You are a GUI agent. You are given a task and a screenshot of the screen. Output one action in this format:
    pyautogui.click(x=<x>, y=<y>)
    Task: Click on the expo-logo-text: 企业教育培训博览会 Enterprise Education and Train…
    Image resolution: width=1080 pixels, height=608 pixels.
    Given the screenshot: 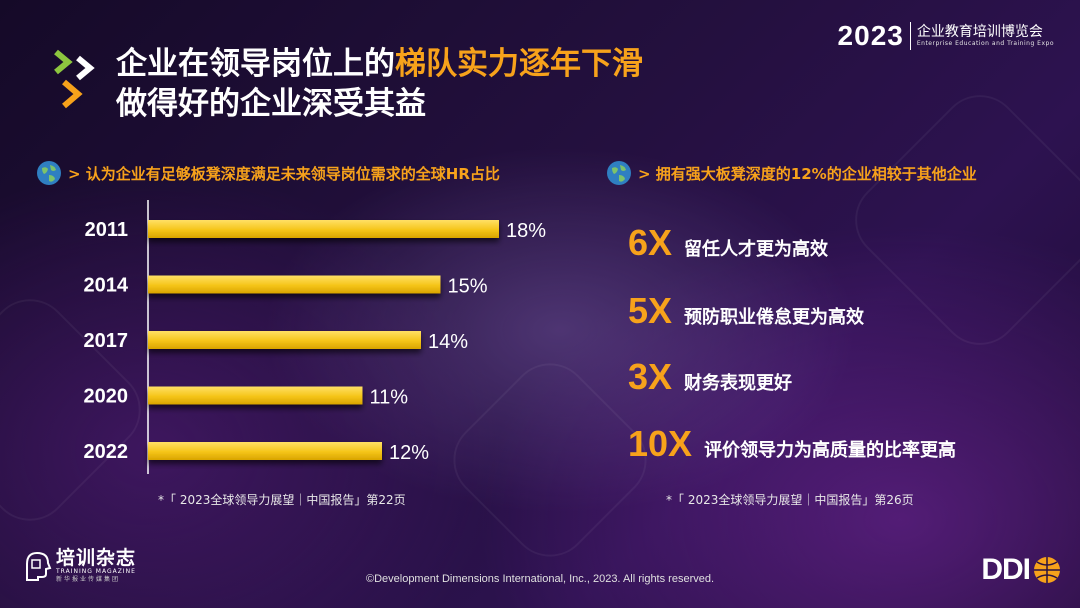 What is the action you would take?
    pyautogui.click(x=985, y=36)
    